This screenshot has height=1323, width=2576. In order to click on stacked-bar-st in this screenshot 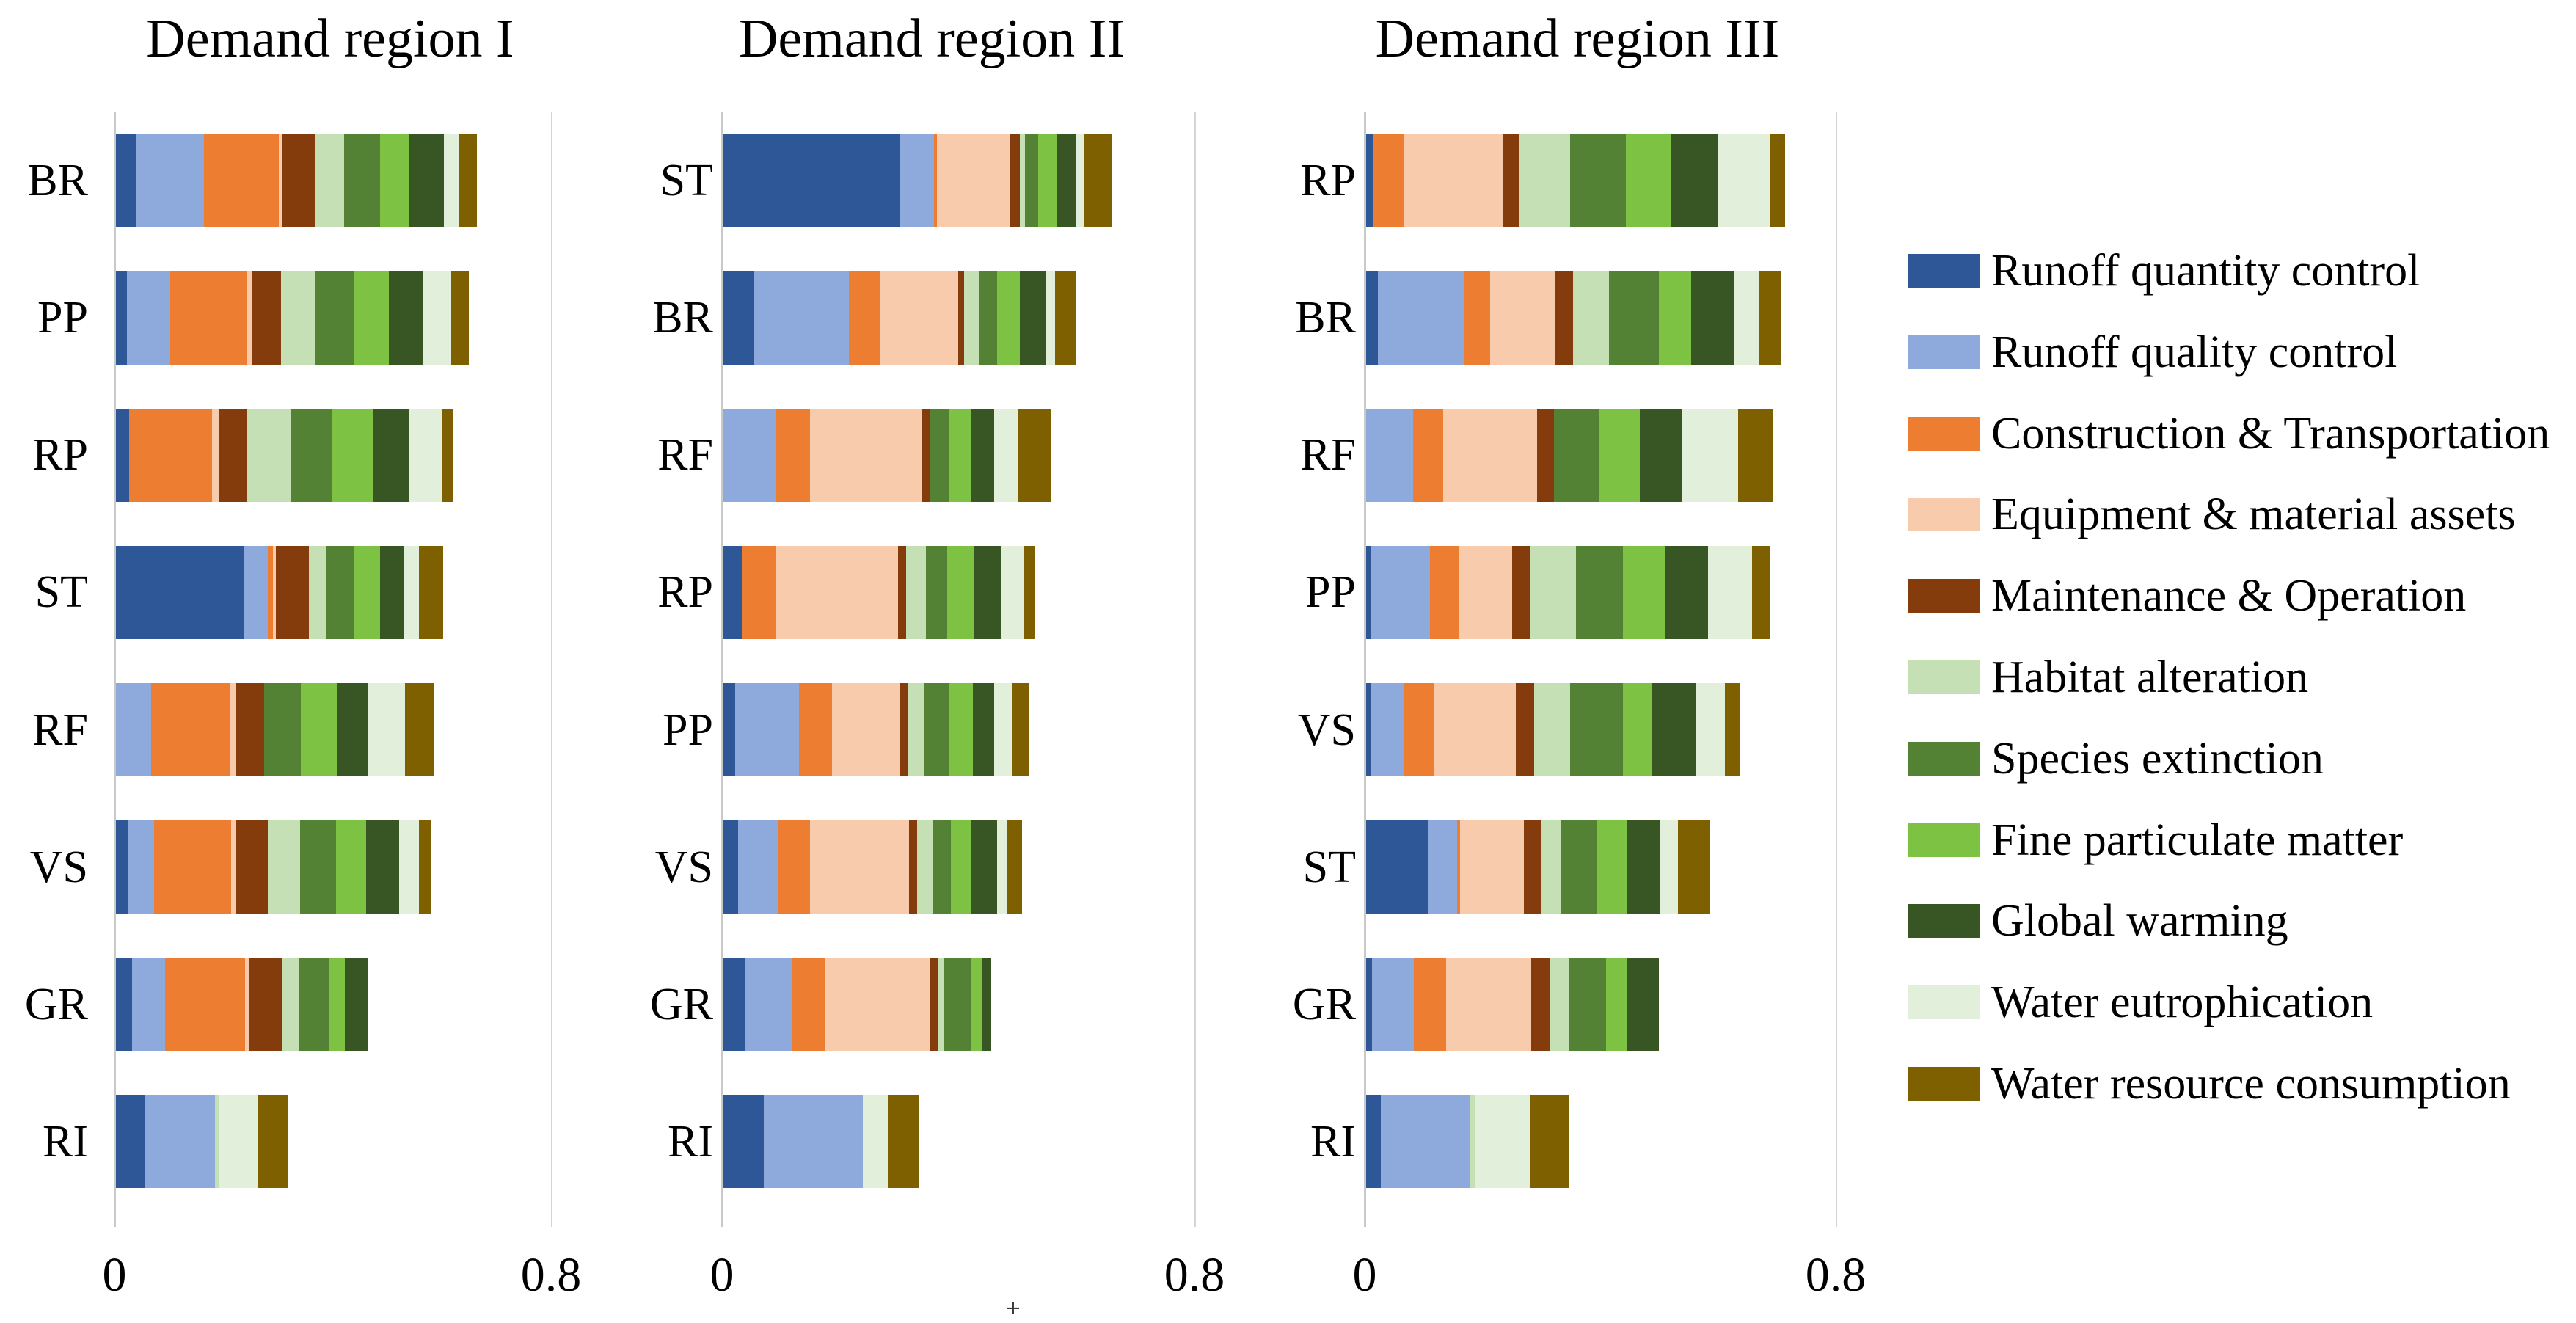, I will do `click(280, 592)`.